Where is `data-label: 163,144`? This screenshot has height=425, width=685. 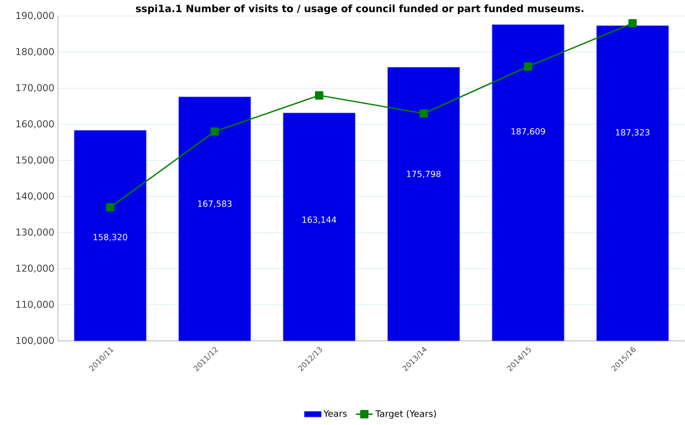 data-label: 163,144 is located at coordinates (319, 220).